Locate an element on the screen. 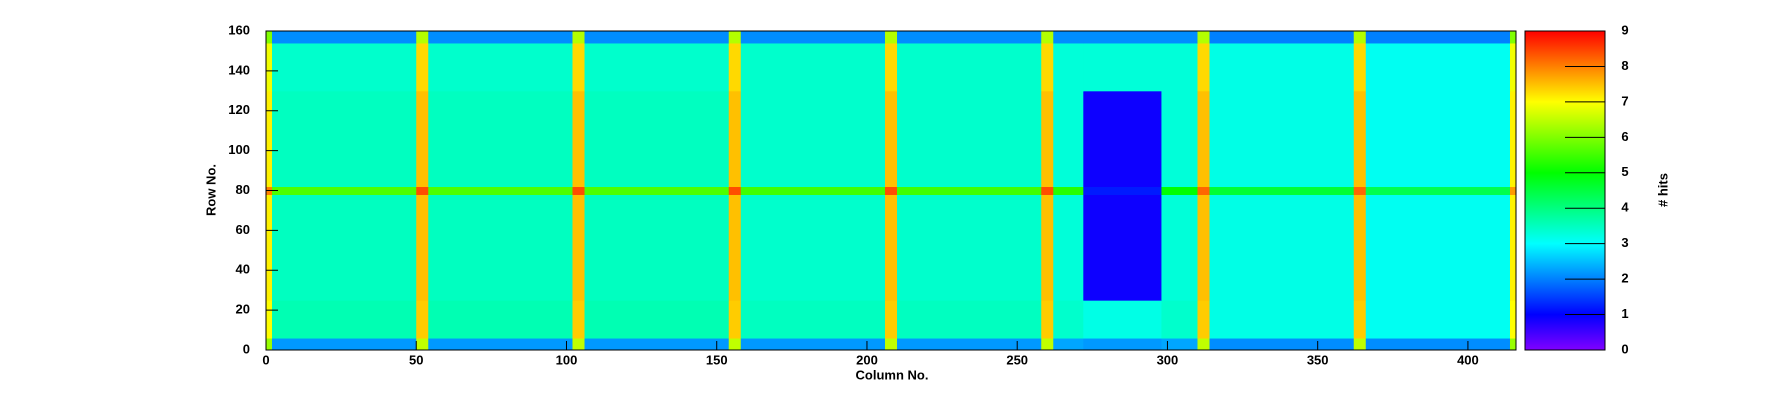  colorbar-tick-label: 0 is located at coordinates (1624, 348).